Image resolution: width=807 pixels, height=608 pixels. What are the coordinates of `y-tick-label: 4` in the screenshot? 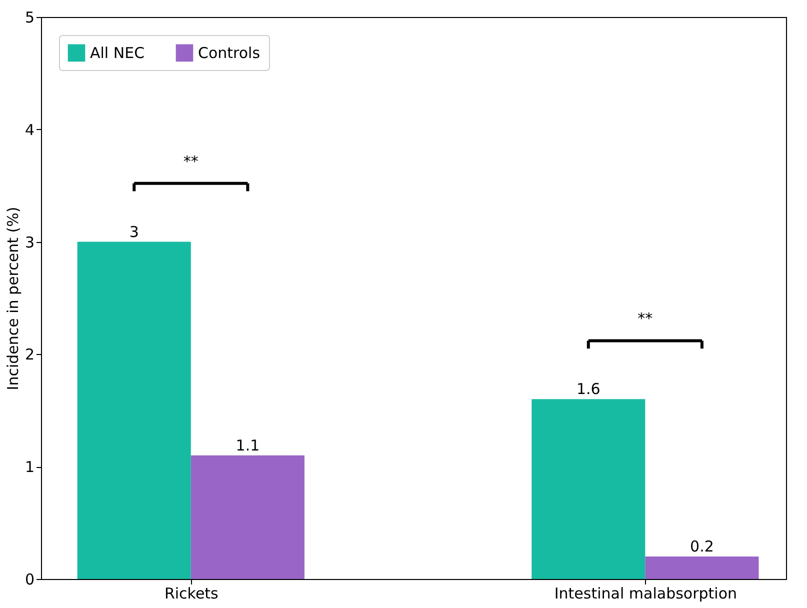 It's located at (29, 129).